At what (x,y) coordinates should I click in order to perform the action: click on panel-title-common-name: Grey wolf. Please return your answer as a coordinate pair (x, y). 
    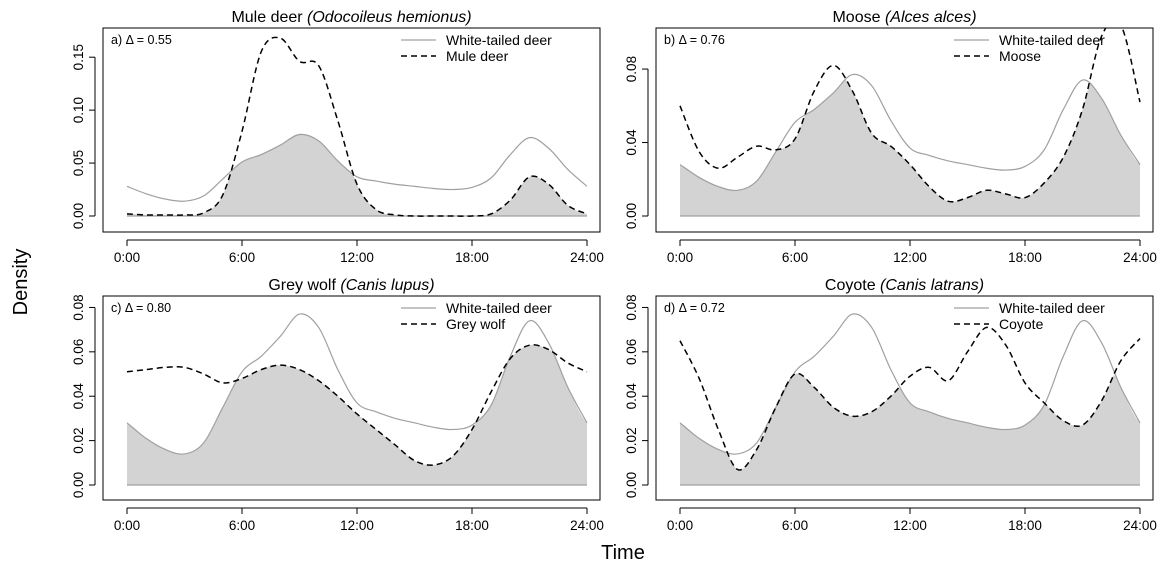
    Looking at the image, I should click on (304, 285).